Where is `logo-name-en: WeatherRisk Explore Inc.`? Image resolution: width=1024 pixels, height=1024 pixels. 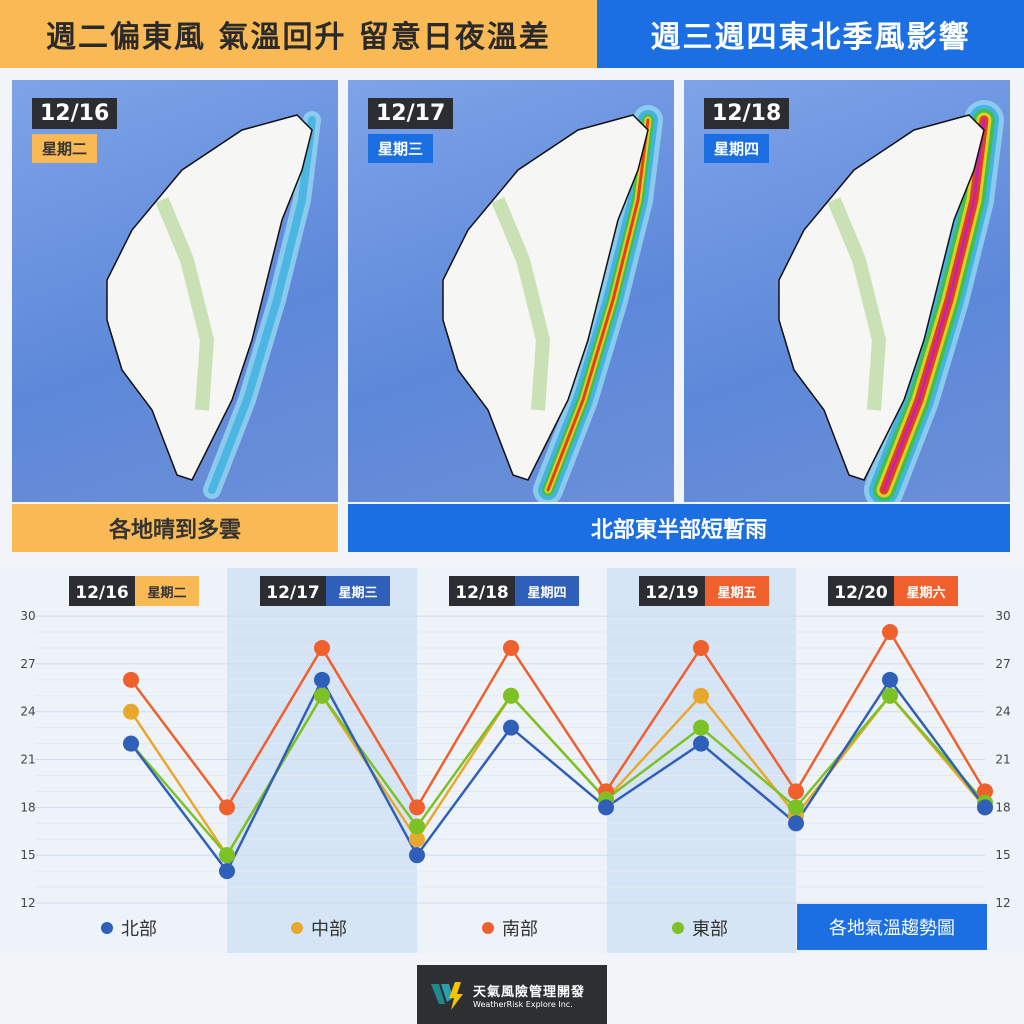
logo-name-en: WeatherRisk Explore Inc. is located at coordinates (523, 1004).